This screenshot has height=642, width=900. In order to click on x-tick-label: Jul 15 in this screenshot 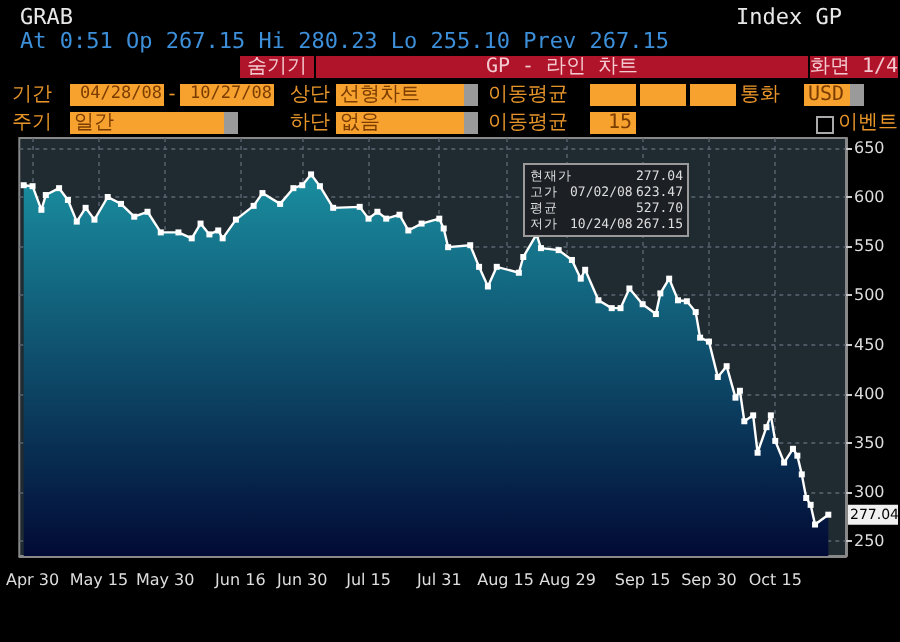, I will do `click(367, 580)`.